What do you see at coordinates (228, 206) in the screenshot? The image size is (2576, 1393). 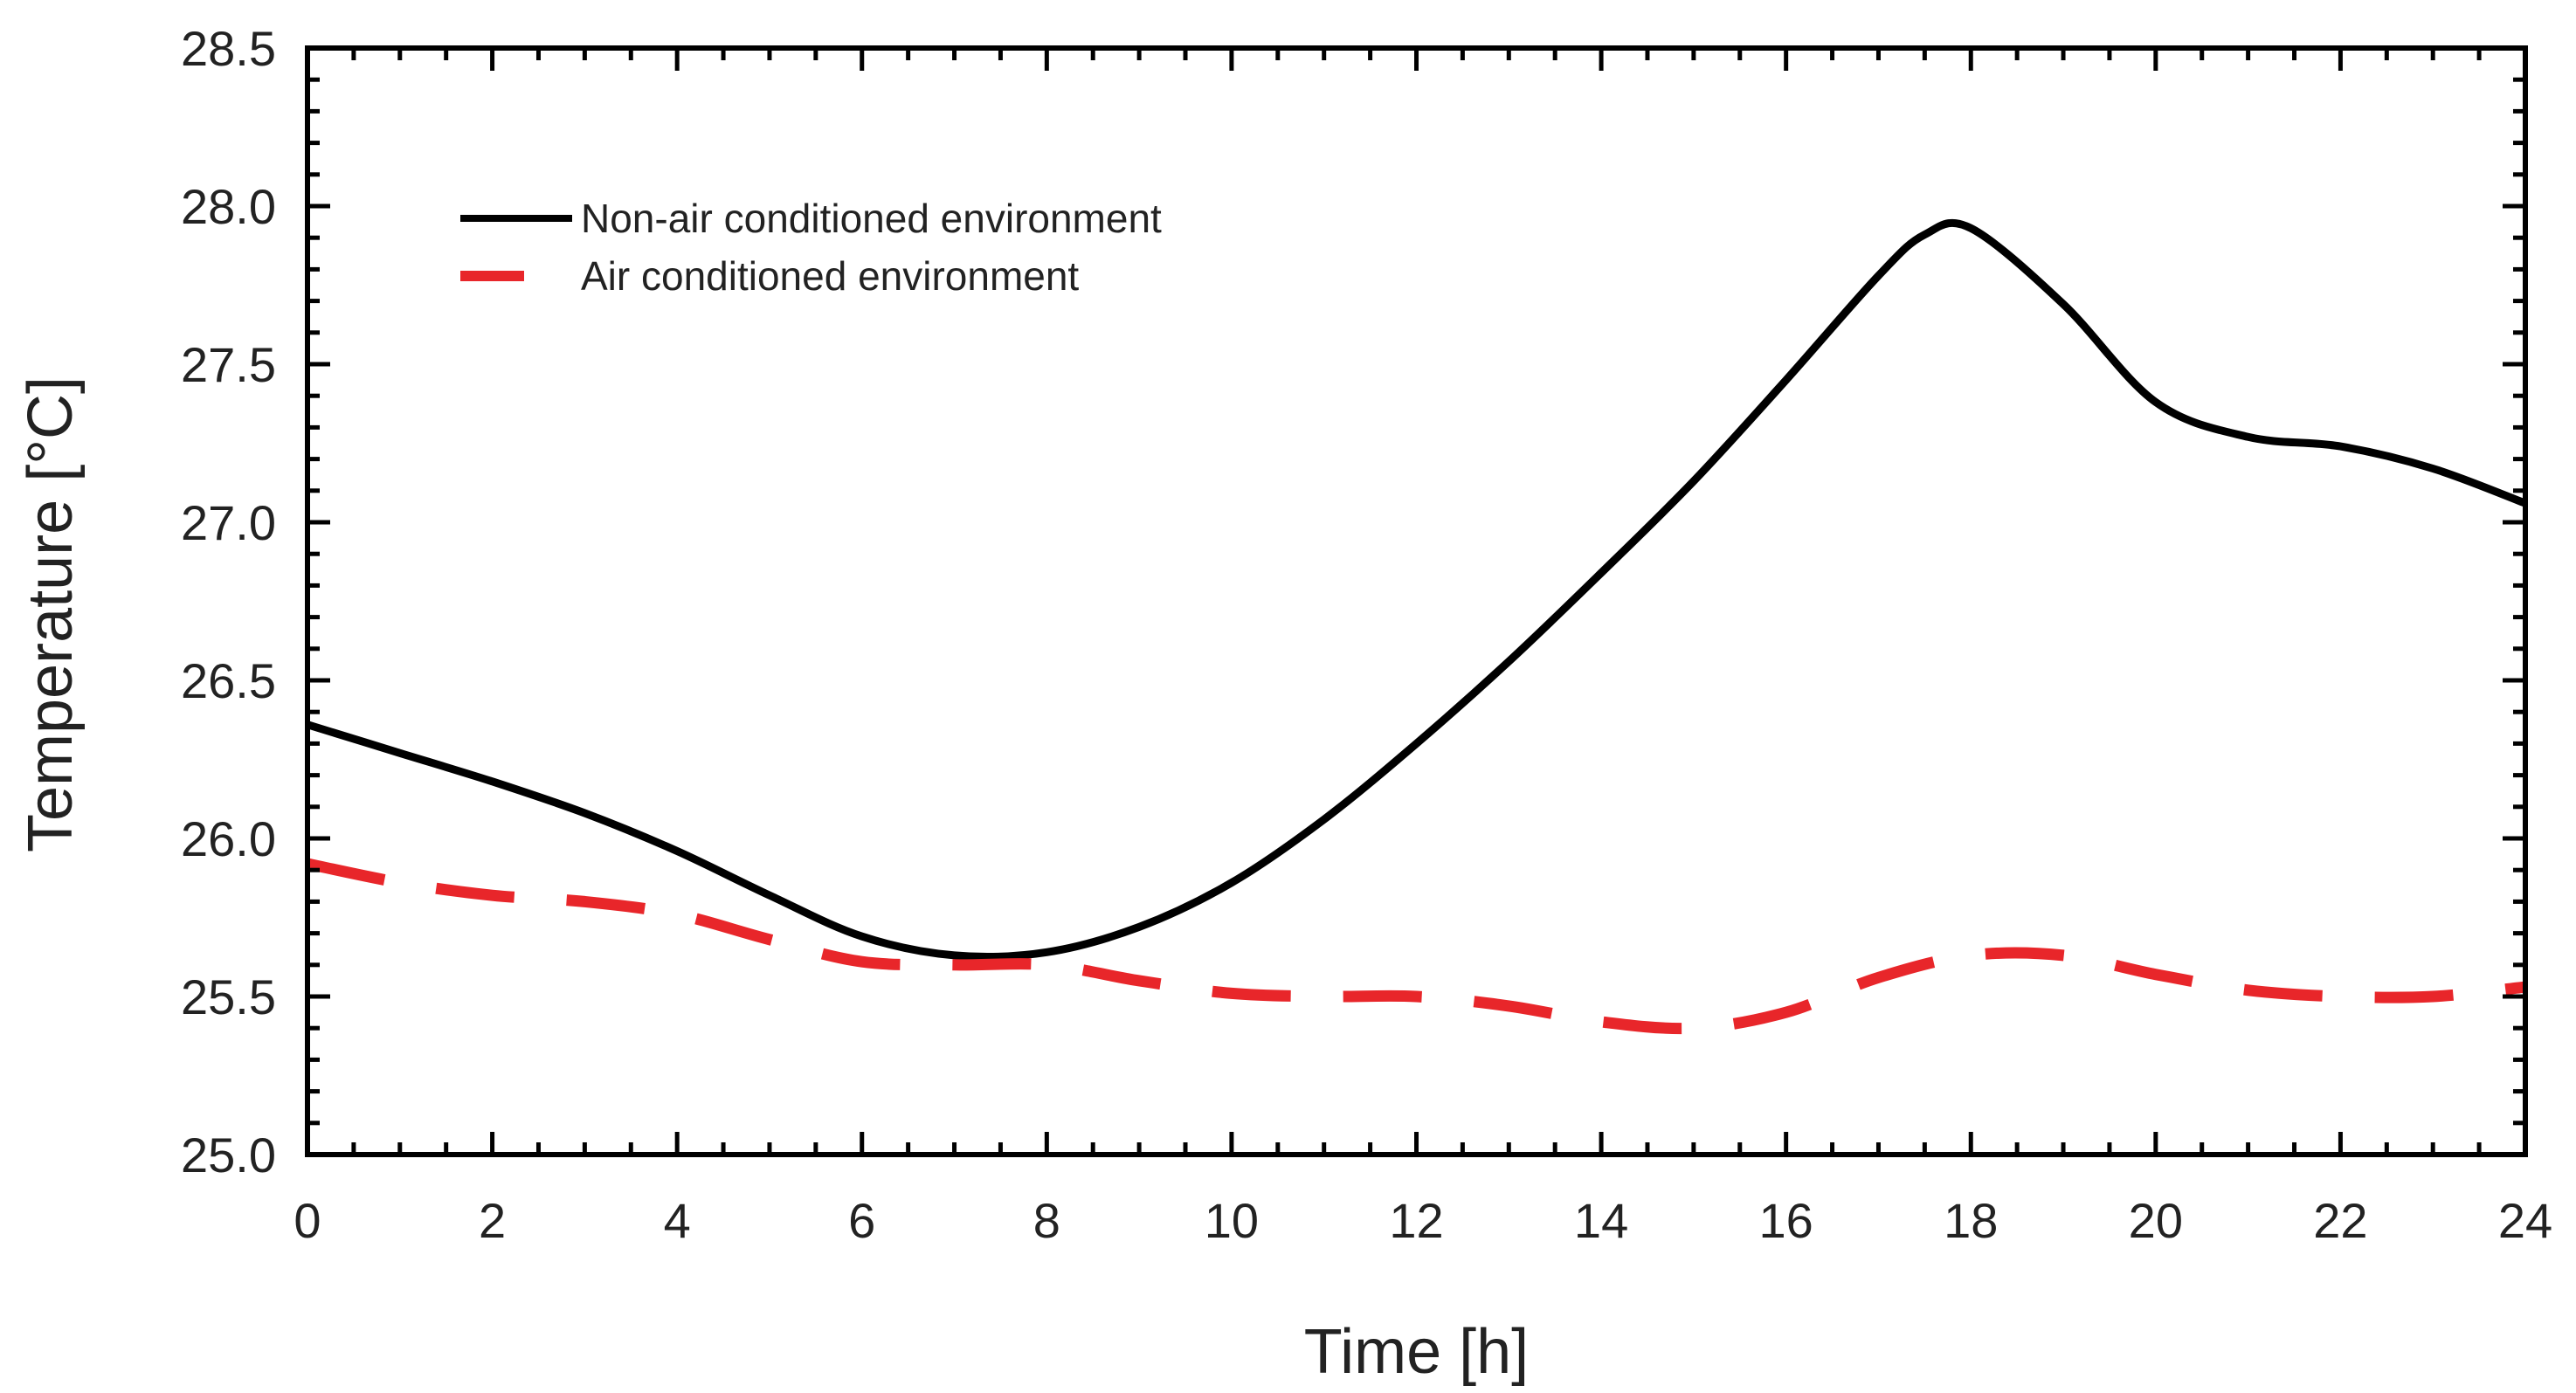 I see `y-tick-label: 28.0` at bounding box center [228, 206].